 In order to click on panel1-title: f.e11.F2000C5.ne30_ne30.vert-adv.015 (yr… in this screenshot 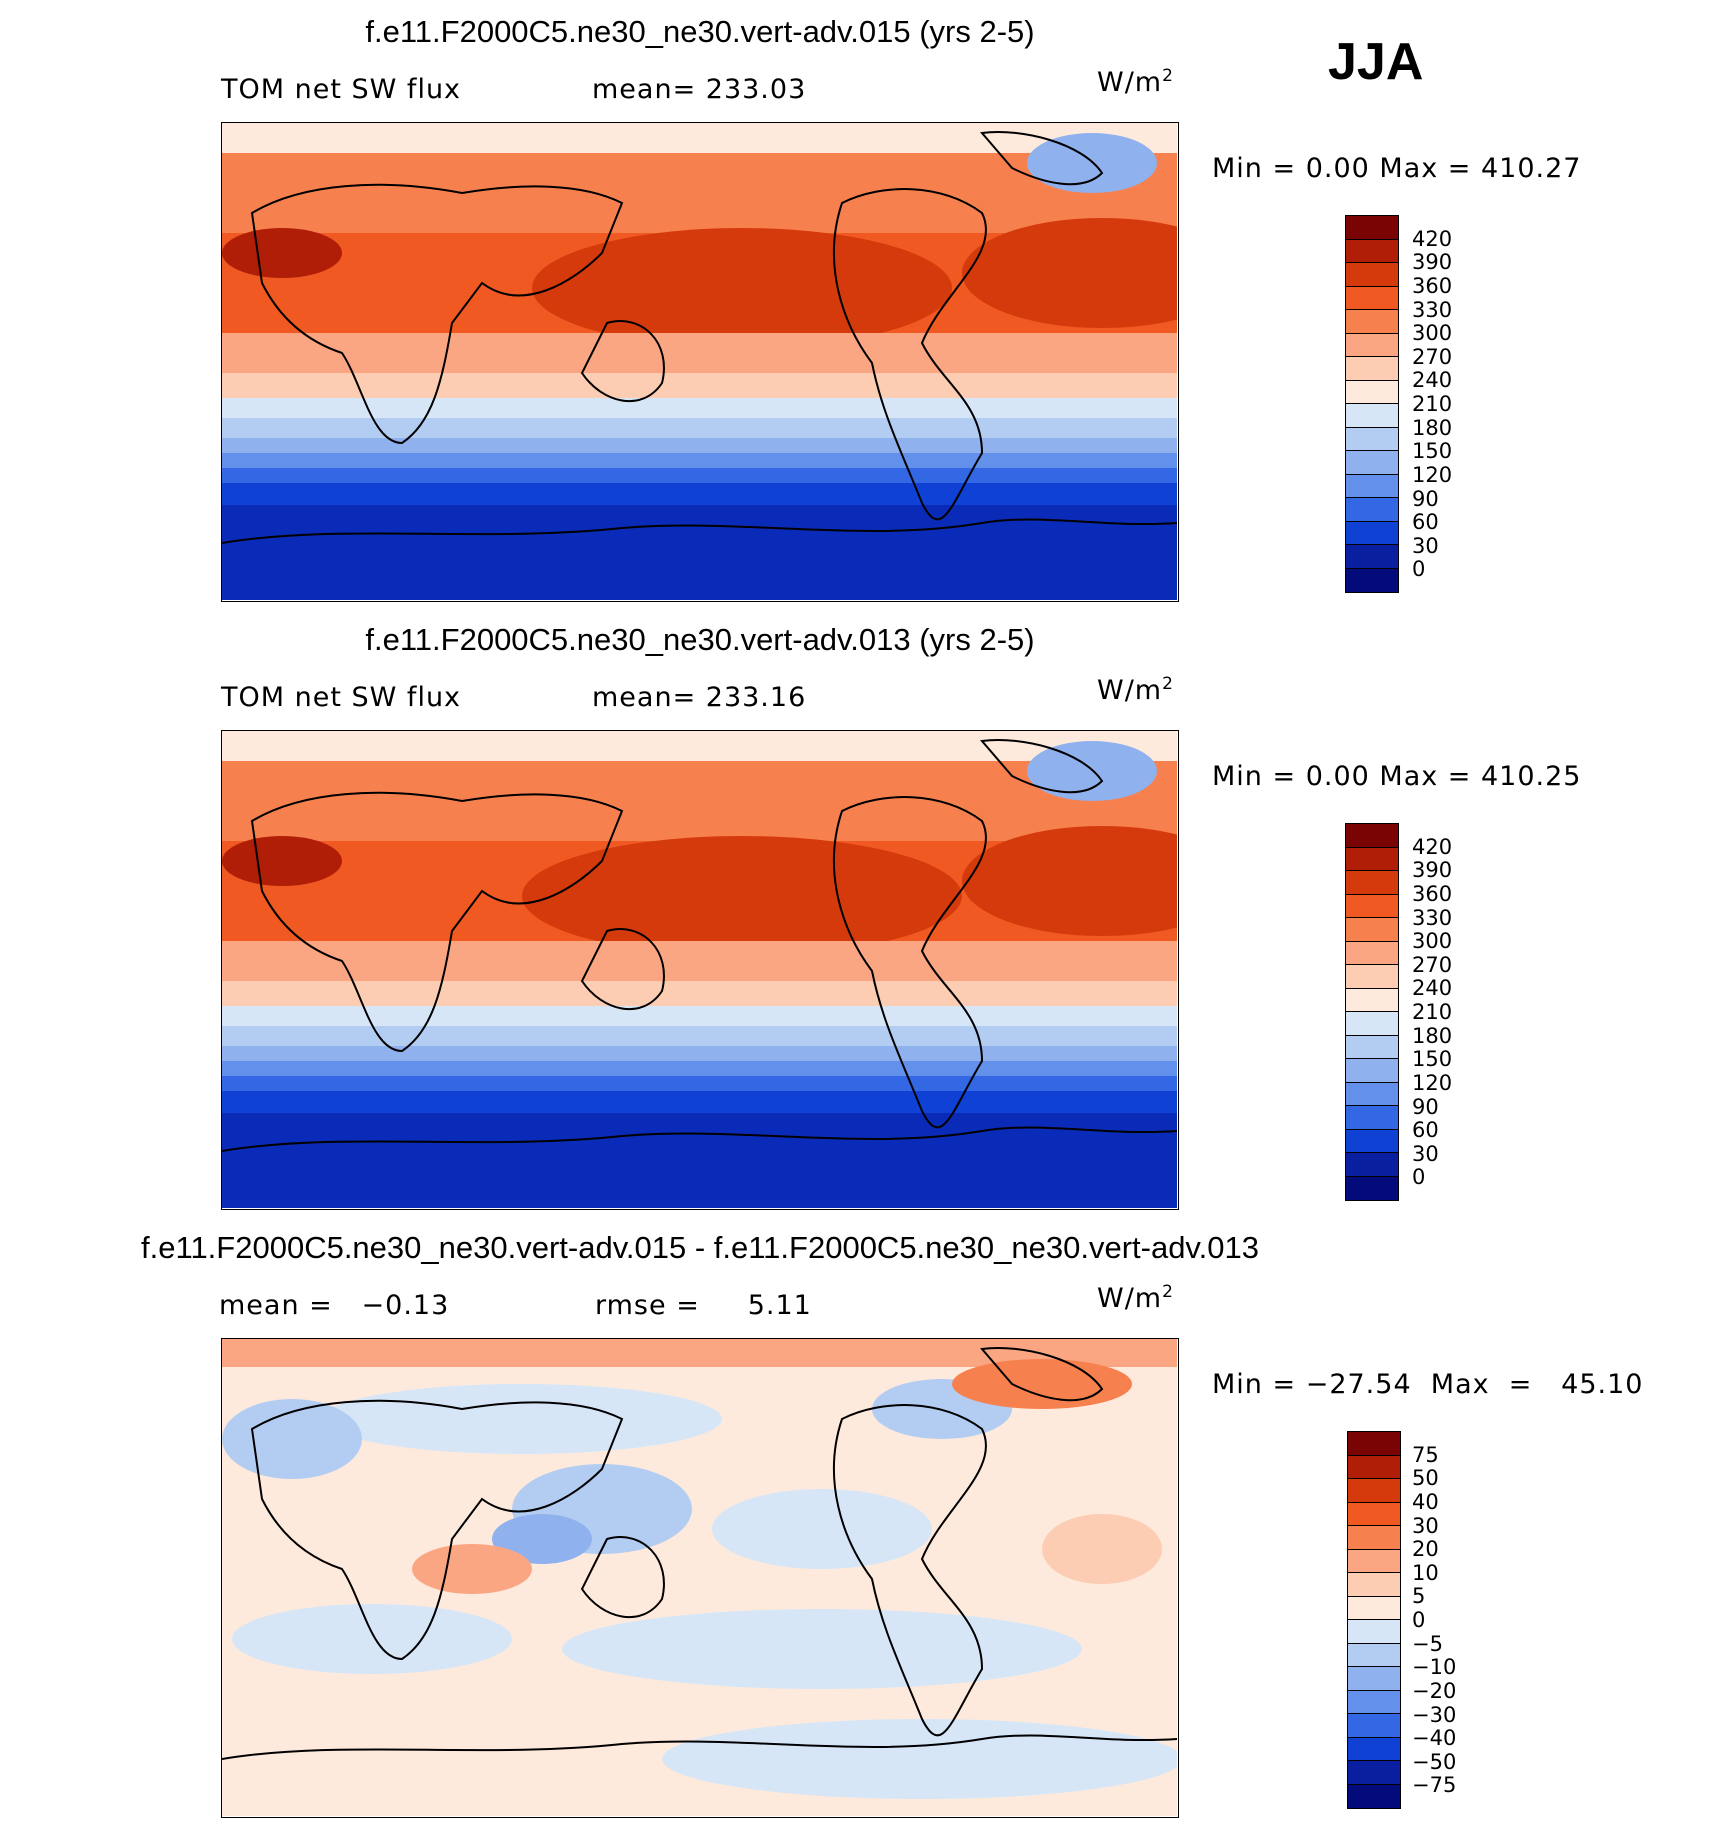, I will do `click(700, 31)`.